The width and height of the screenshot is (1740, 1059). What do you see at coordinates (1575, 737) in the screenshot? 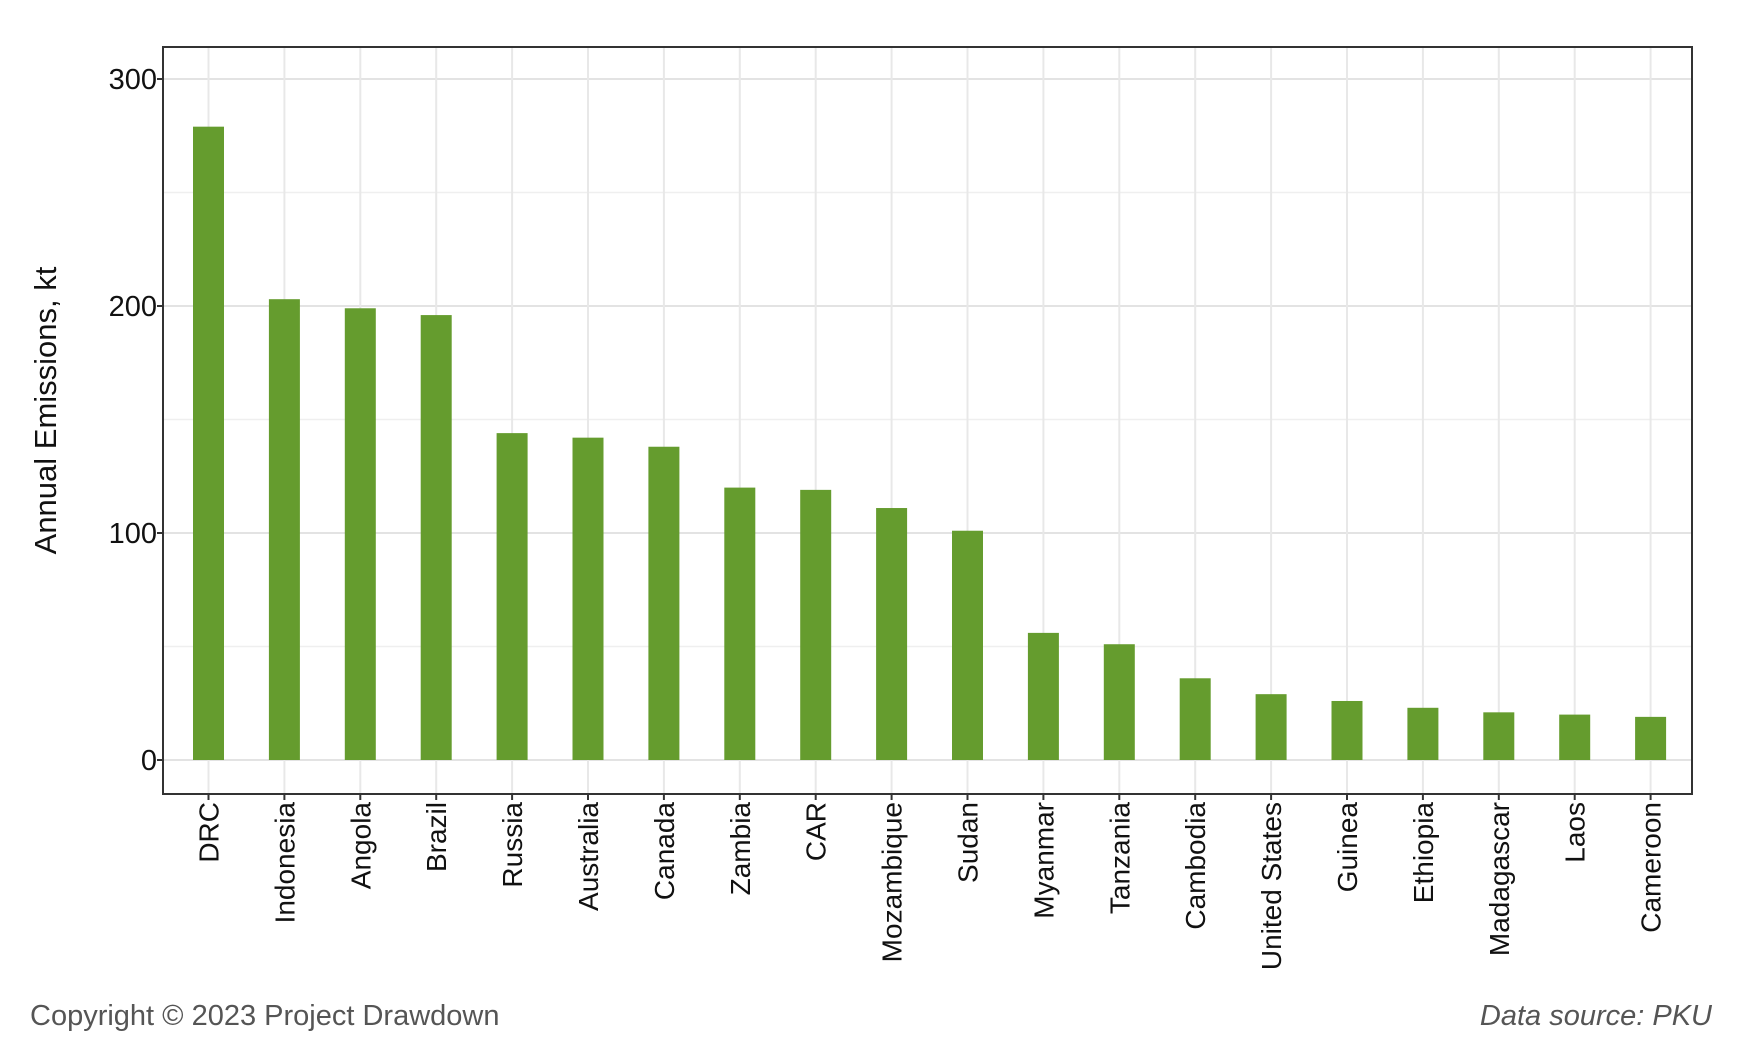
I see `bar-laos` at bounding box center [1575, 737].